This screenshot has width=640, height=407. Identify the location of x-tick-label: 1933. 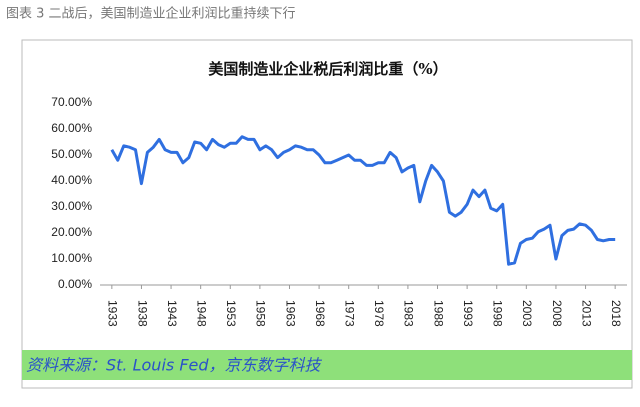
(113, 313).